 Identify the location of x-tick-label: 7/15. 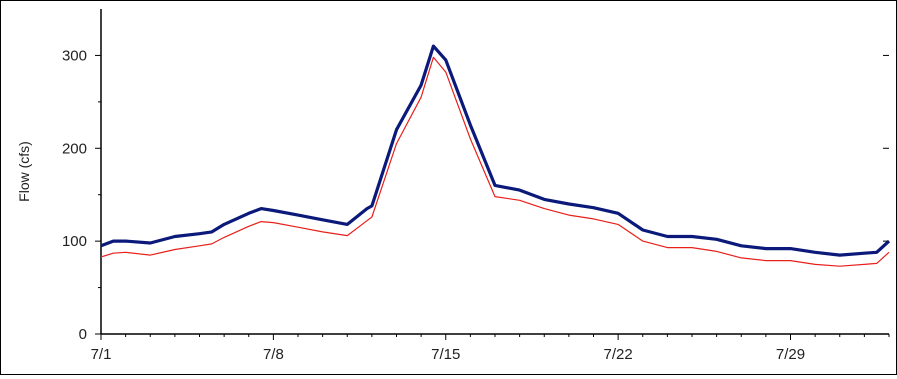
(445, 354).